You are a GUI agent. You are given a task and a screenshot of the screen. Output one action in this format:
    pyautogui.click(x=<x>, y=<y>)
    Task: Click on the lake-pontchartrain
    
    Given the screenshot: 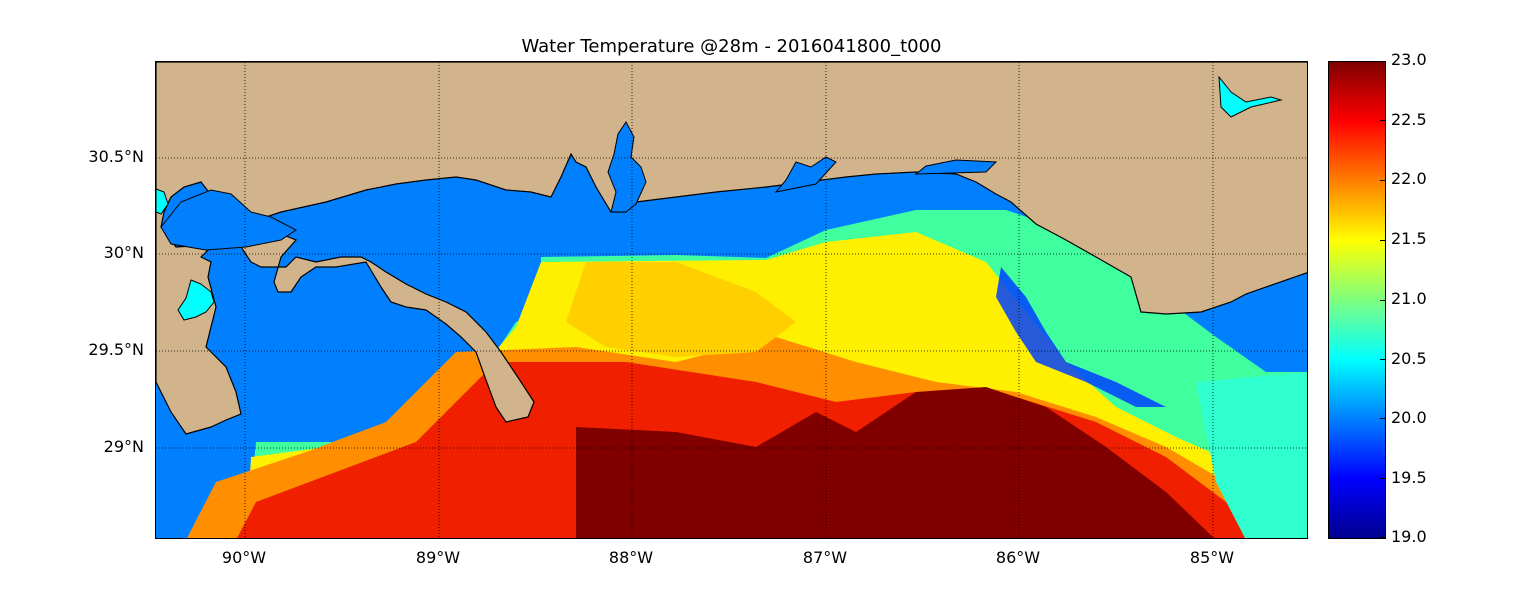 What is the action you would take?
    pyautogui.click(x=228, y=220)
    